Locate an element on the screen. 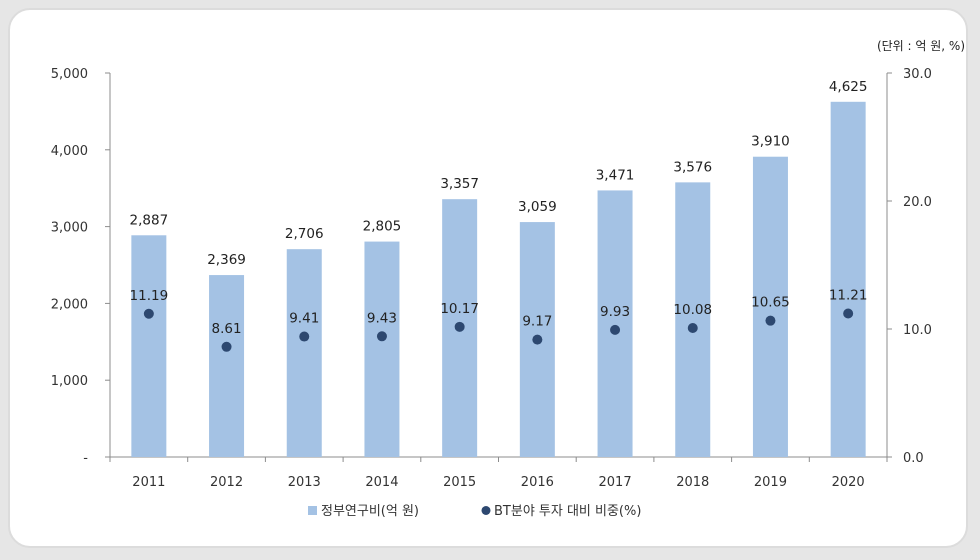  x-tick-label: 2012 is located at coordinates (226, 482).